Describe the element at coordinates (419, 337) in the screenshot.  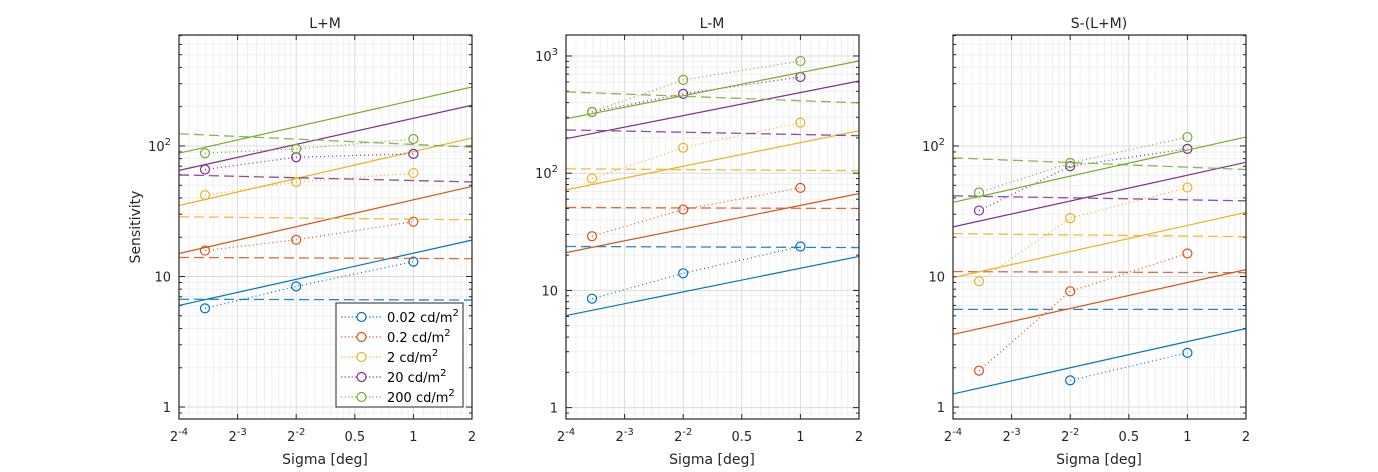
I see `legend-label: 0.2 cd/m2` at that location.